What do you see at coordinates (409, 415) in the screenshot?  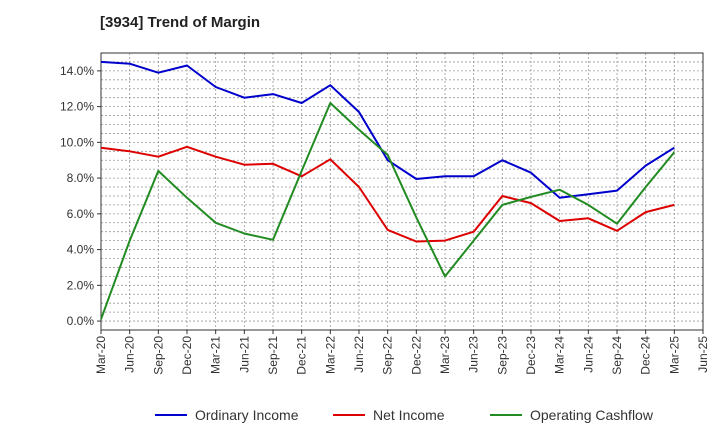 I see `legend-label: Net Income` at bounding box center [409, 415].